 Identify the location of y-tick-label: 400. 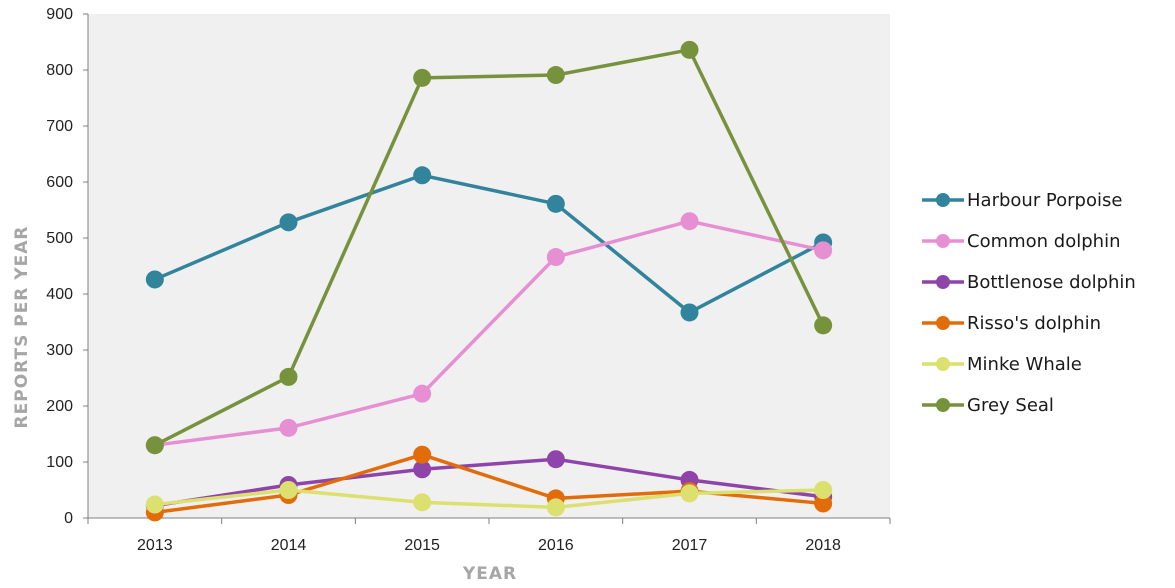
(59, 294).